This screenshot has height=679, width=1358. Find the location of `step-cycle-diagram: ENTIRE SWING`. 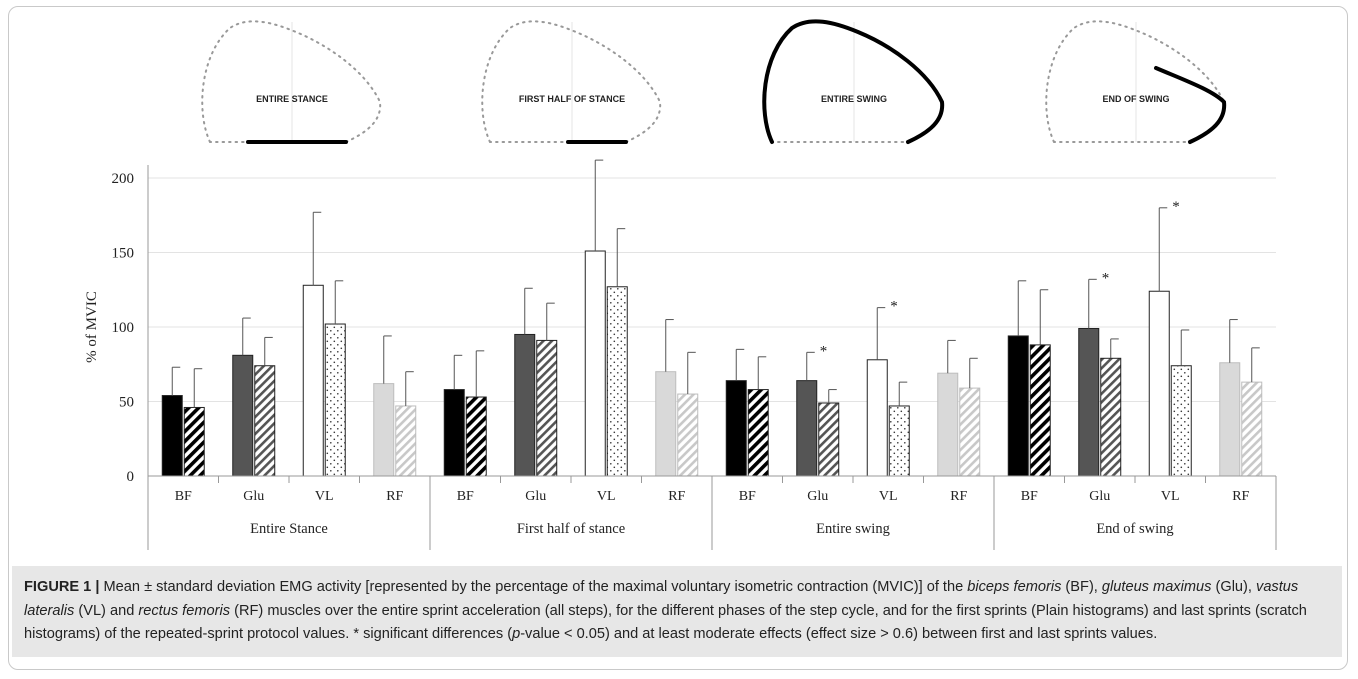

step-cycle-diagram: ENTIRE SWING is located at coordinates (853, 81).